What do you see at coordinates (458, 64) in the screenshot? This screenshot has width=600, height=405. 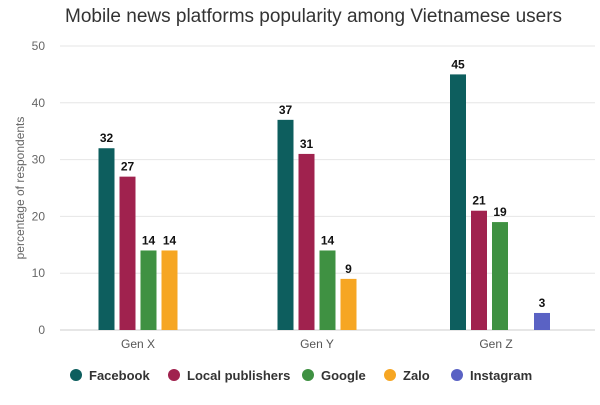 I see `data-label: 45` at bounding box center [458, 64].